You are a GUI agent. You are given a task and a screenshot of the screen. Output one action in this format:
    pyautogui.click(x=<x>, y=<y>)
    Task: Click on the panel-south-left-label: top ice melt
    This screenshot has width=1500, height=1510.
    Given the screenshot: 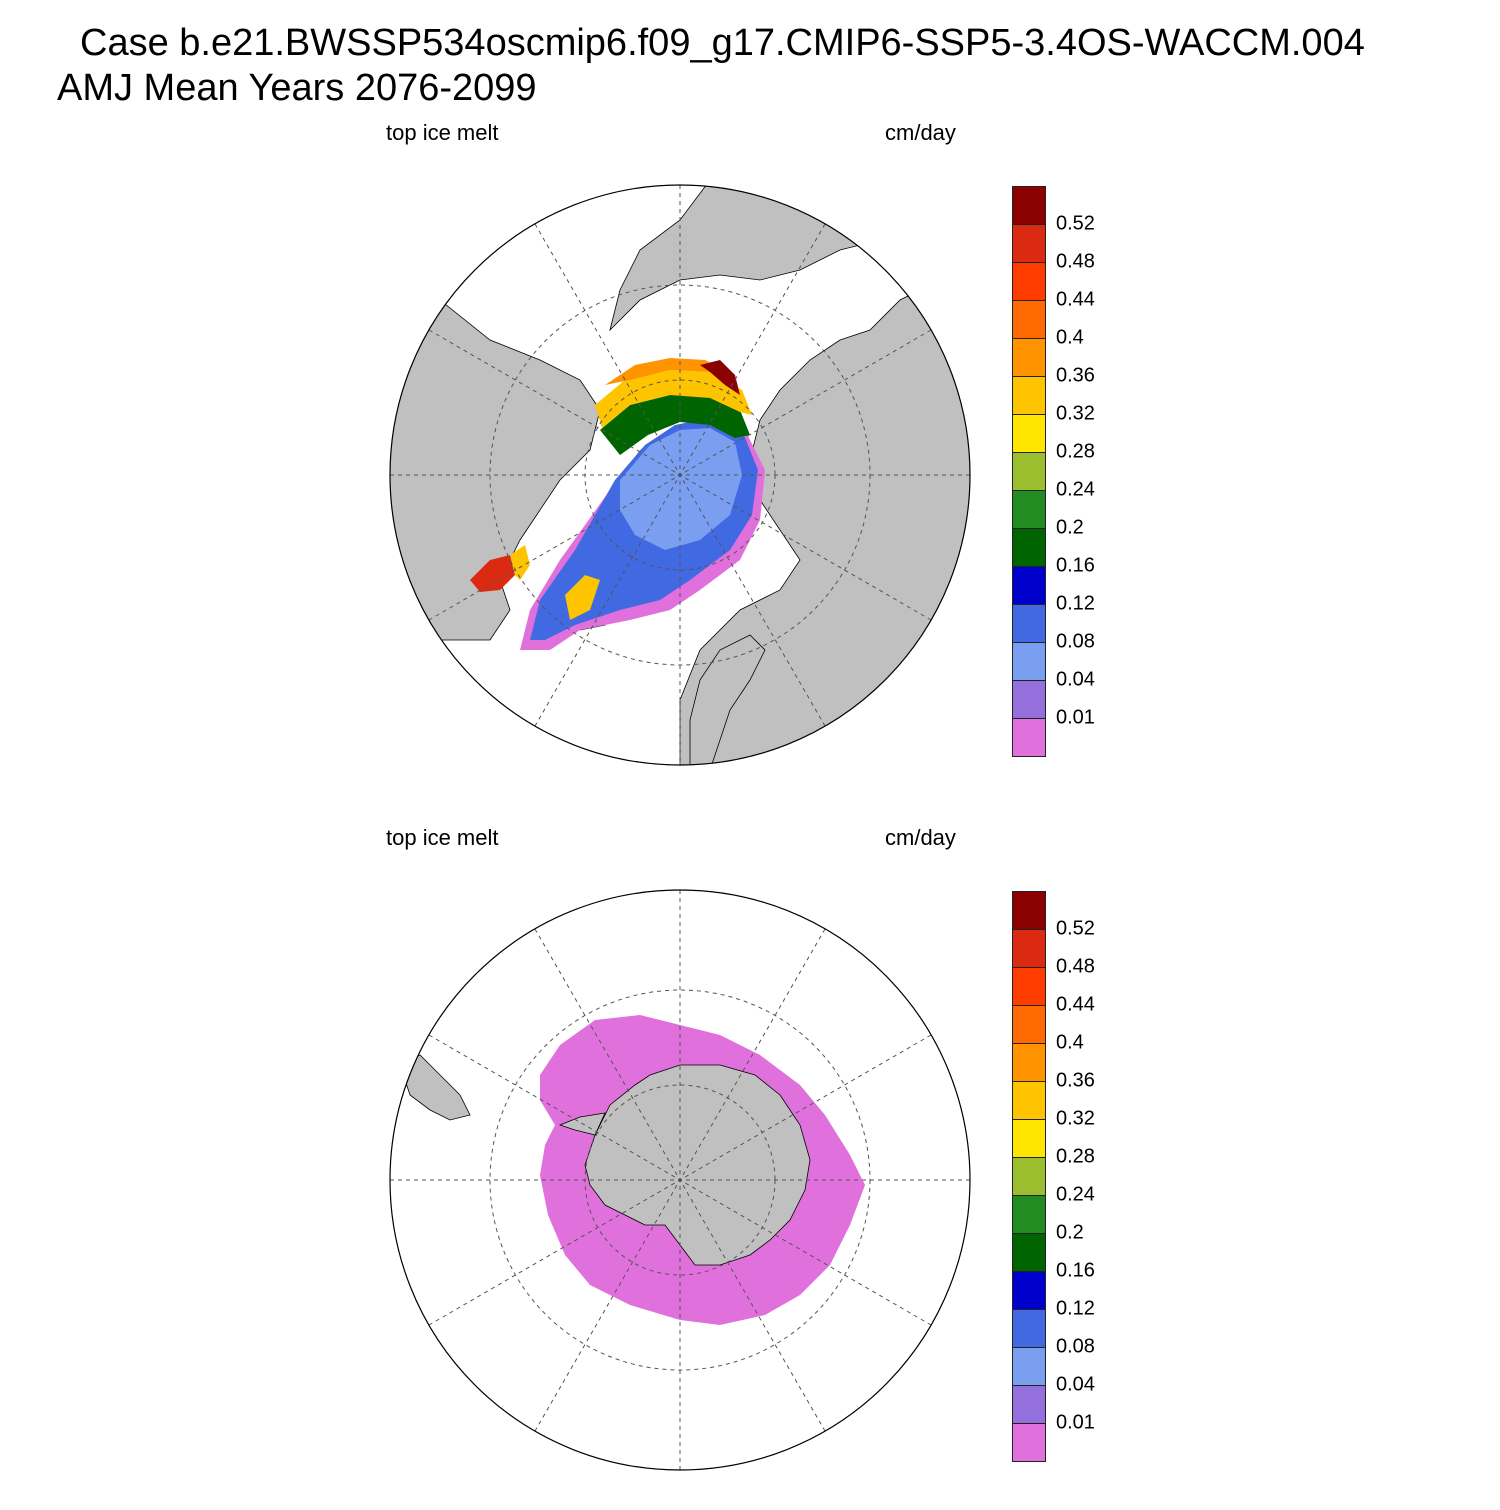 What is the action you would take?
    pyautogui.click(x=442, y=837)
    